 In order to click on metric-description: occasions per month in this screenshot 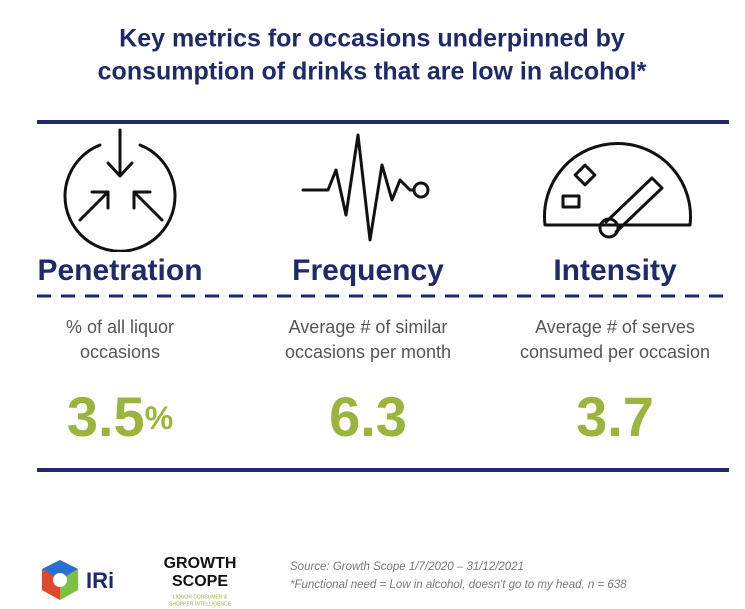, I will do `click(368, 352)`.